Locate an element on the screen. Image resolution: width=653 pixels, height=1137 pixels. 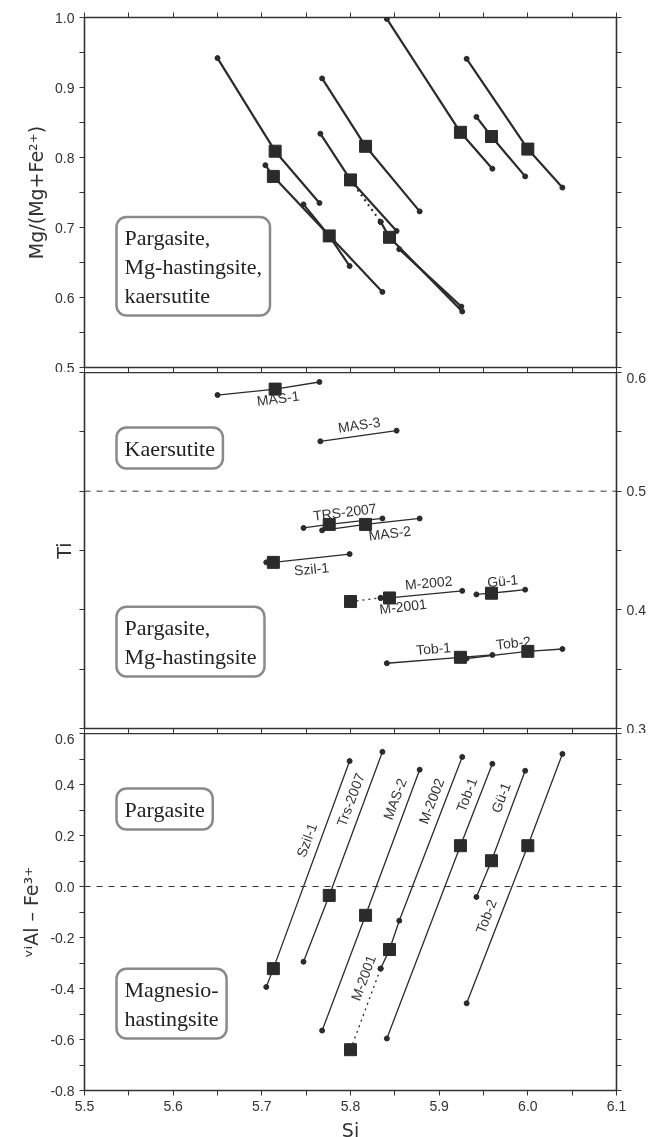
x-tick-label: 5.9 is located at coordinates (439, 1105).